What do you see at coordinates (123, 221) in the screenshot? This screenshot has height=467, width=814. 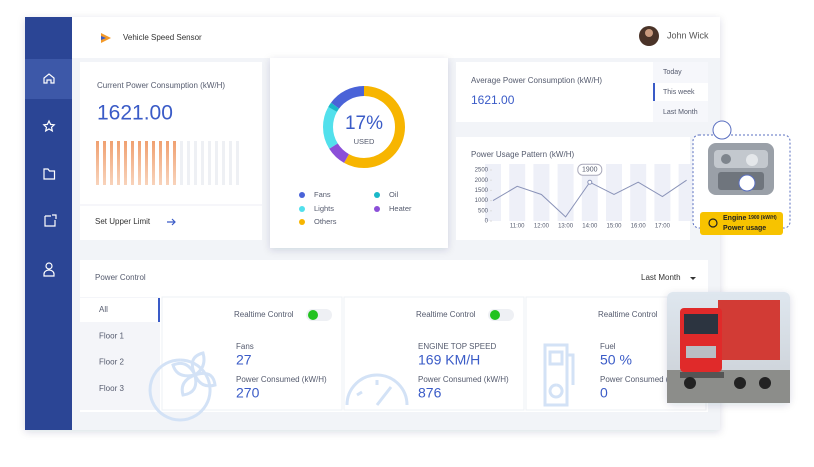 I see `action-link: Set Upper Limit` at bounding box center [123, 221].